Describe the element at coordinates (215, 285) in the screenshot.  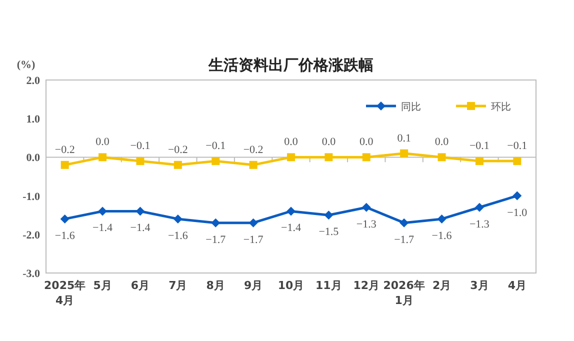
I see `x-tick-label: 8月` at that location.